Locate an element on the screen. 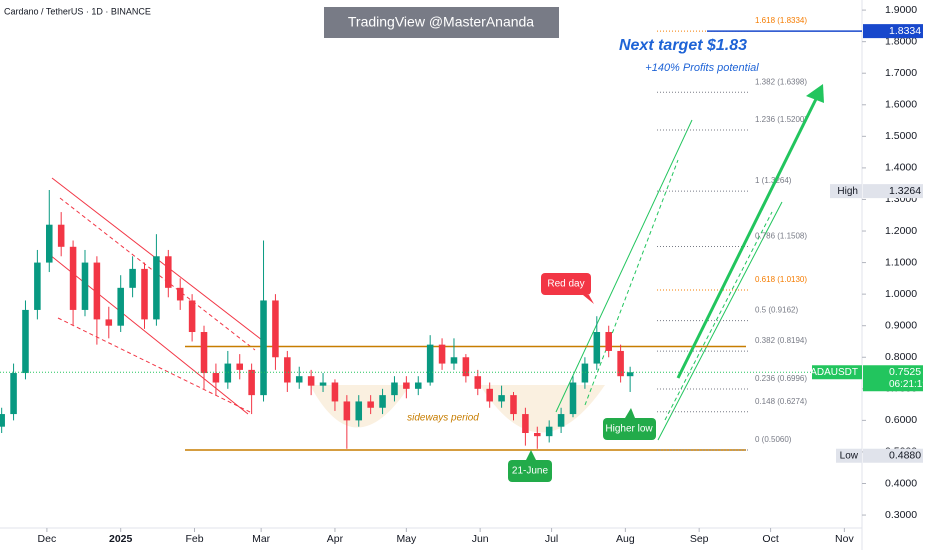  callout-text: 21-June is located at coordinates (530, 471).